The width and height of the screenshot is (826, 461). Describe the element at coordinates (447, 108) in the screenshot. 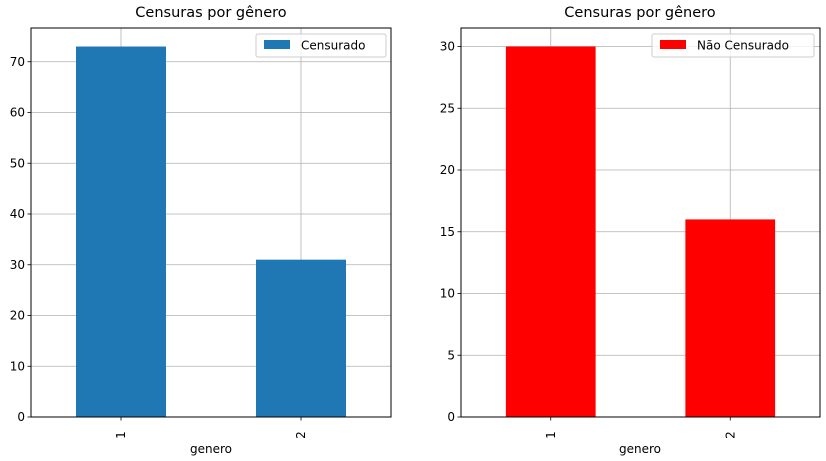

I see `y-tick-label: 25` at that location.